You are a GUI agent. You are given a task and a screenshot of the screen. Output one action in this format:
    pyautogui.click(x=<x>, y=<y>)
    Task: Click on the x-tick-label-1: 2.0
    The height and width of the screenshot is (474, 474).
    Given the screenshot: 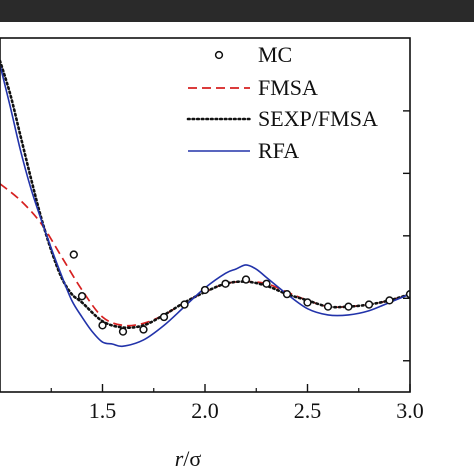 What is the action you would take?
    pyautogui.click(x=205, y=410)
    